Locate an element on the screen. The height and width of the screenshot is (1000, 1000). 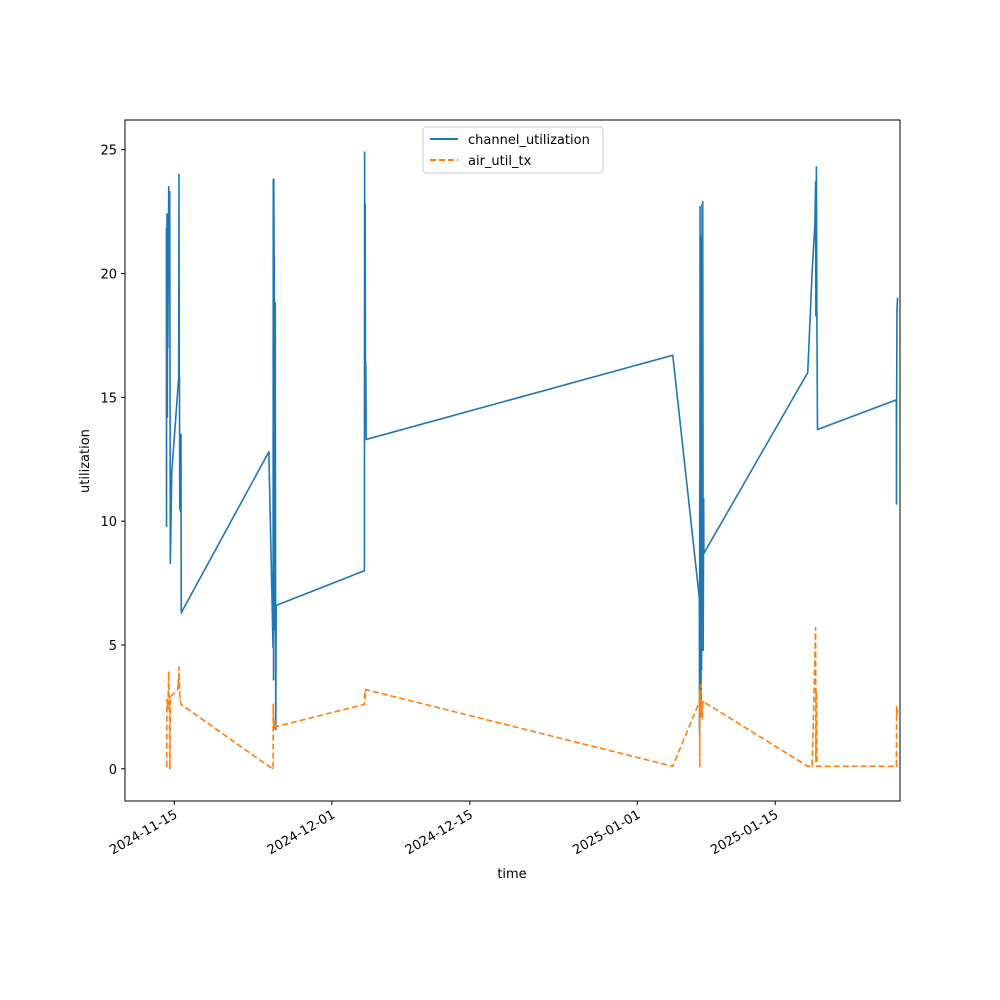
y-tick-label: 10 is located at coordinates (108, 522).